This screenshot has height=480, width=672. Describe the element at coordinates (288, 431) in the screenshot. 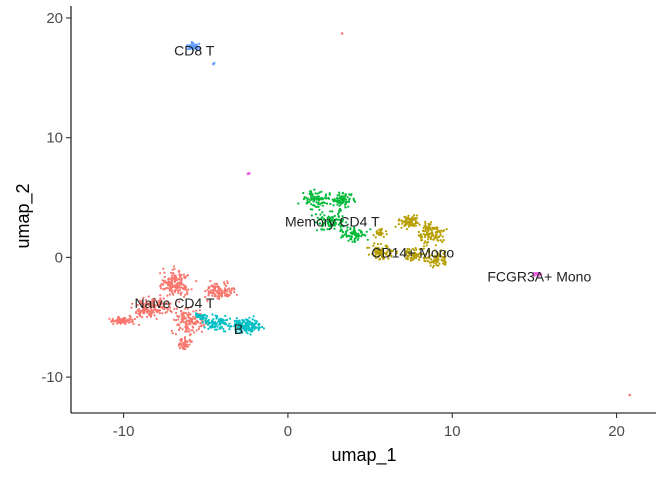

I see `x-tick-label: 0` at that location.